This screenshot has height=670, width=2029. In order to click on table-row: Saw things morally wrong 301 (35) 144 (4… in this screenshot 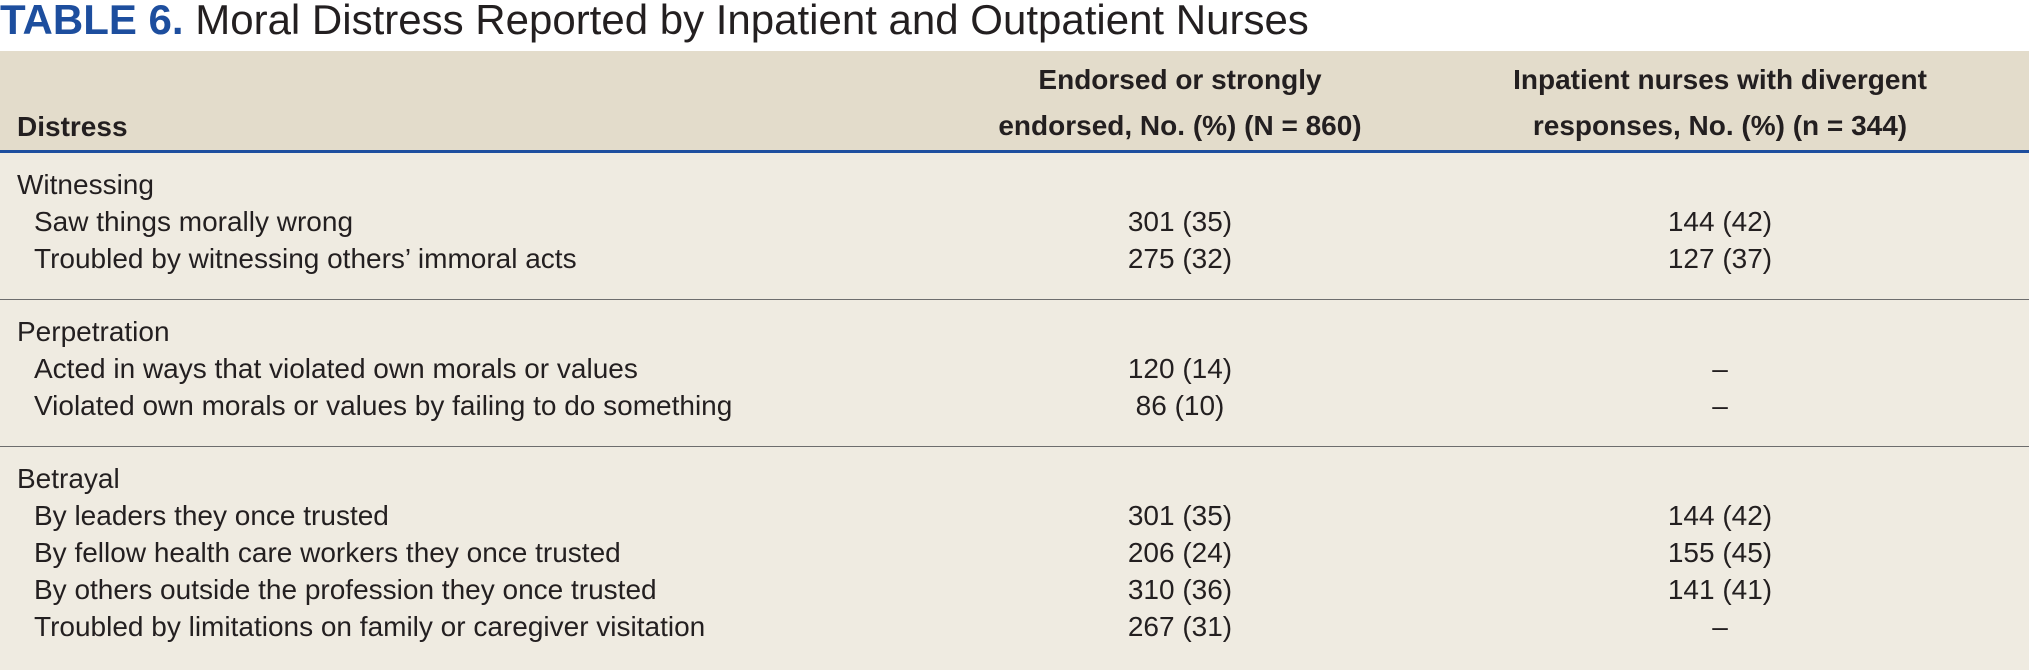, I will do `click(1014, 221)`.